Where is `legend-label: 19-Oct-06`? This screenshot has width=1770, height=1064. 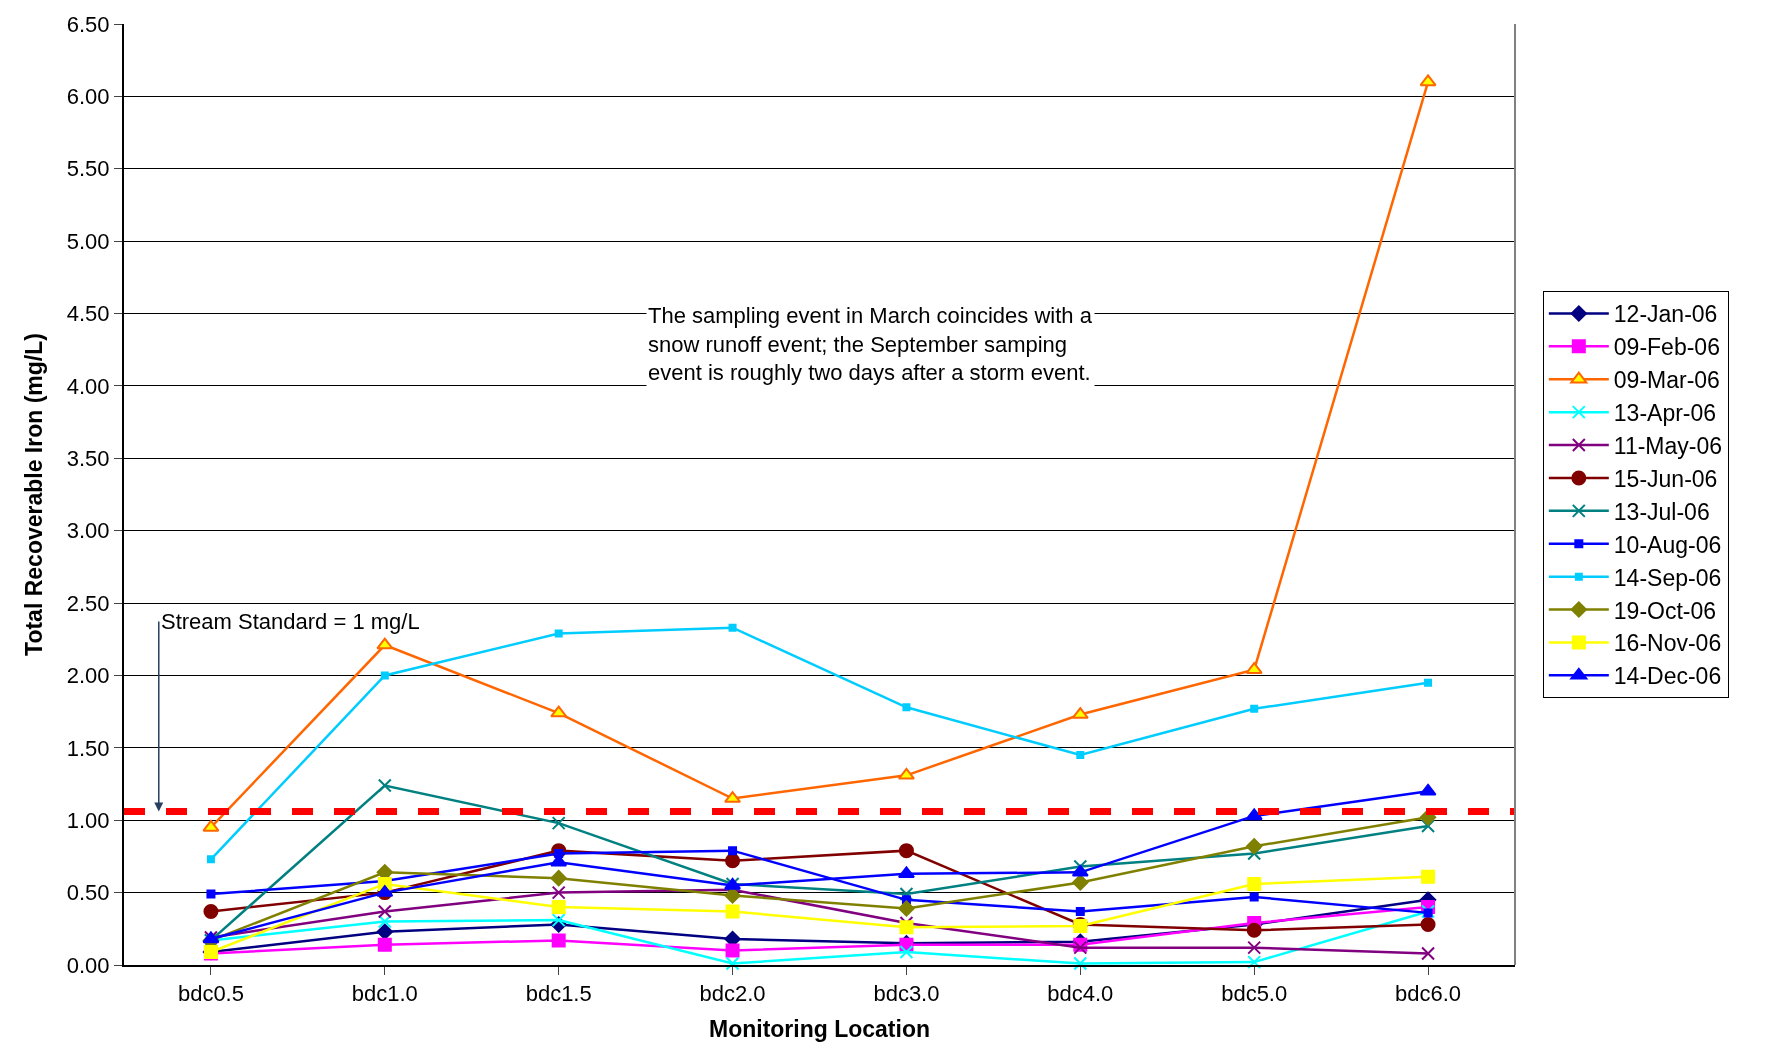 legend-label: 19-Oct-06 is located at coordinates (1665, 610).